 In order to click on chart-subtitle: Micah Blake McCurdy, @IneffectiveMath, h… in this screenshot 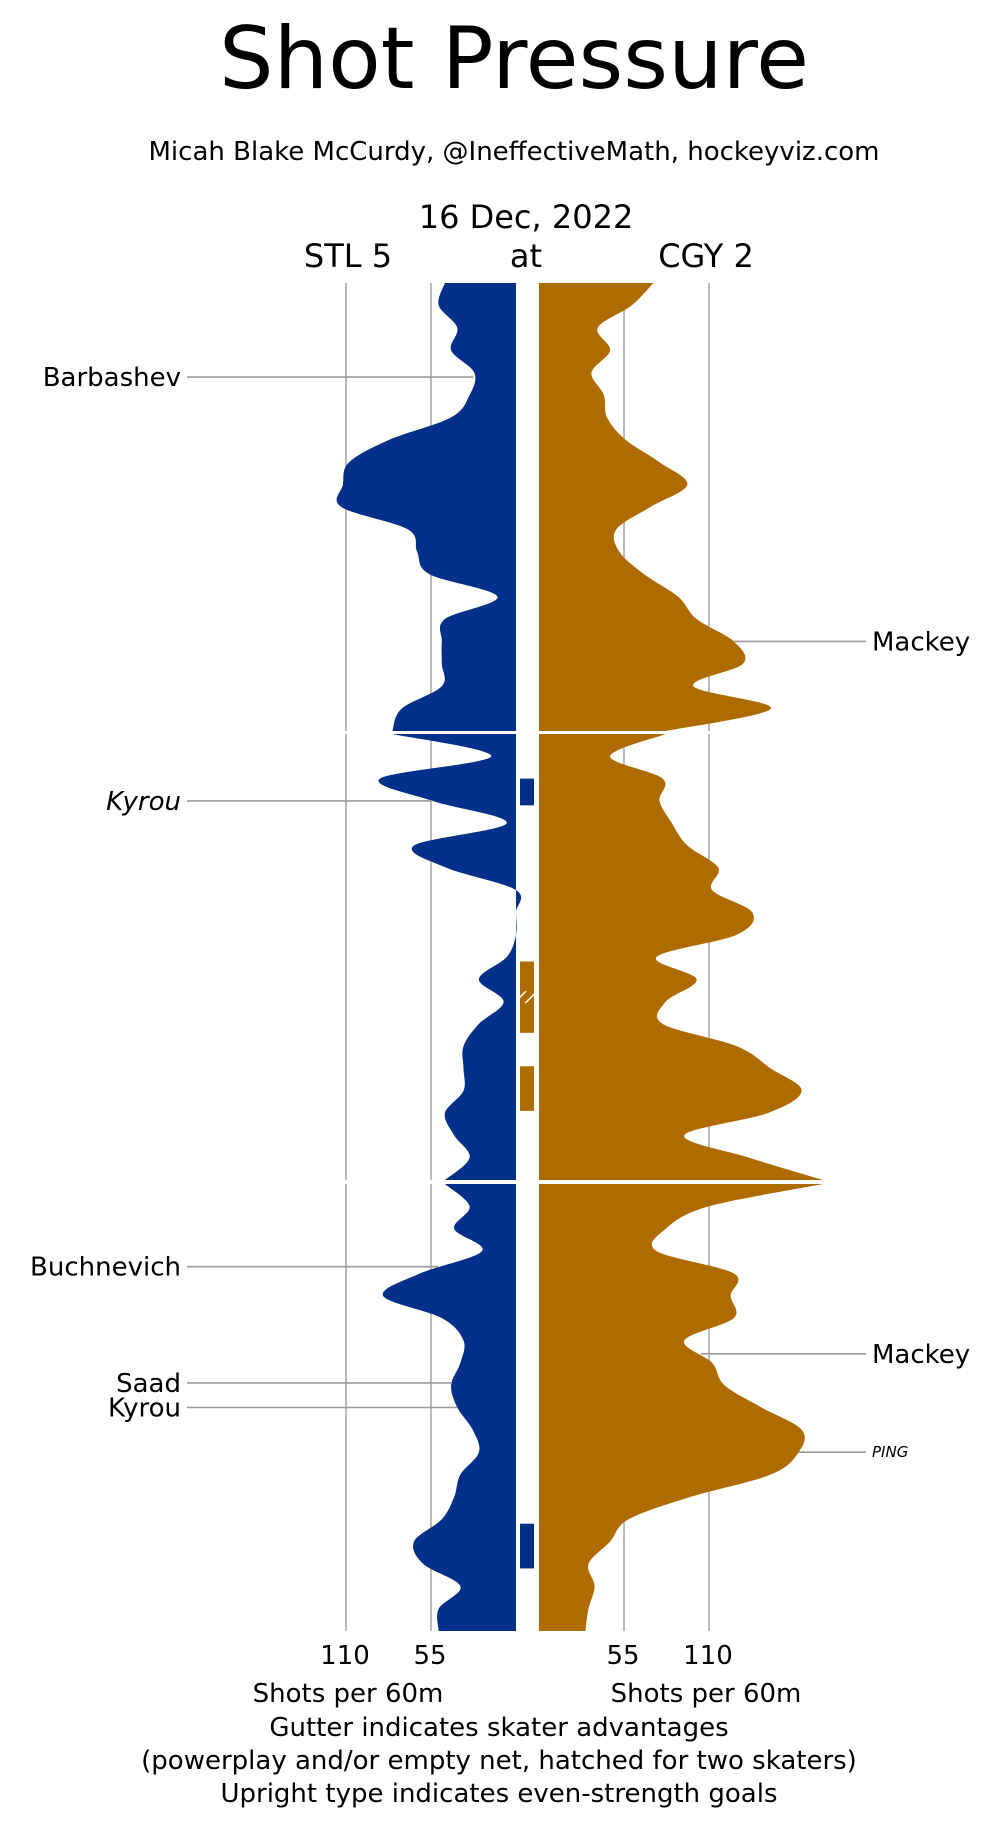, I will do `click(514, 152)`.